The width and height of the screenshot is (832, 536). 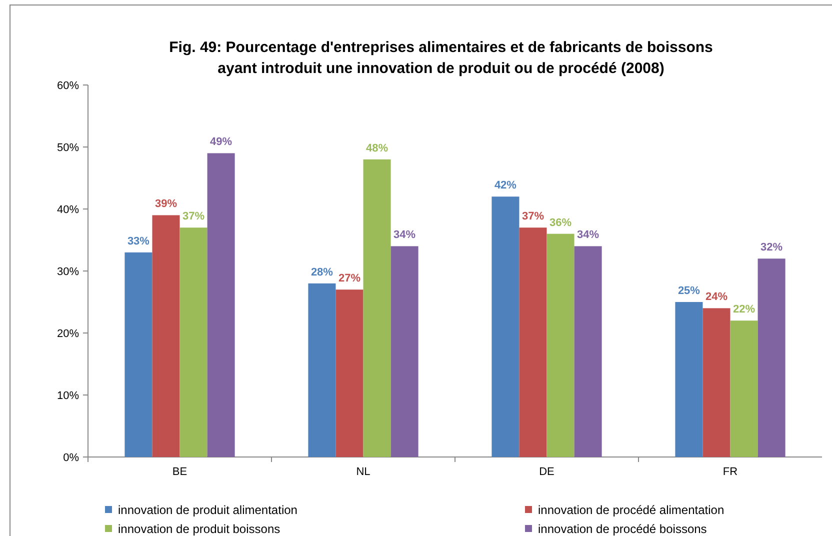 I want to click on legend-label: innovation de procédé boissons, so click(x=622, y=529).